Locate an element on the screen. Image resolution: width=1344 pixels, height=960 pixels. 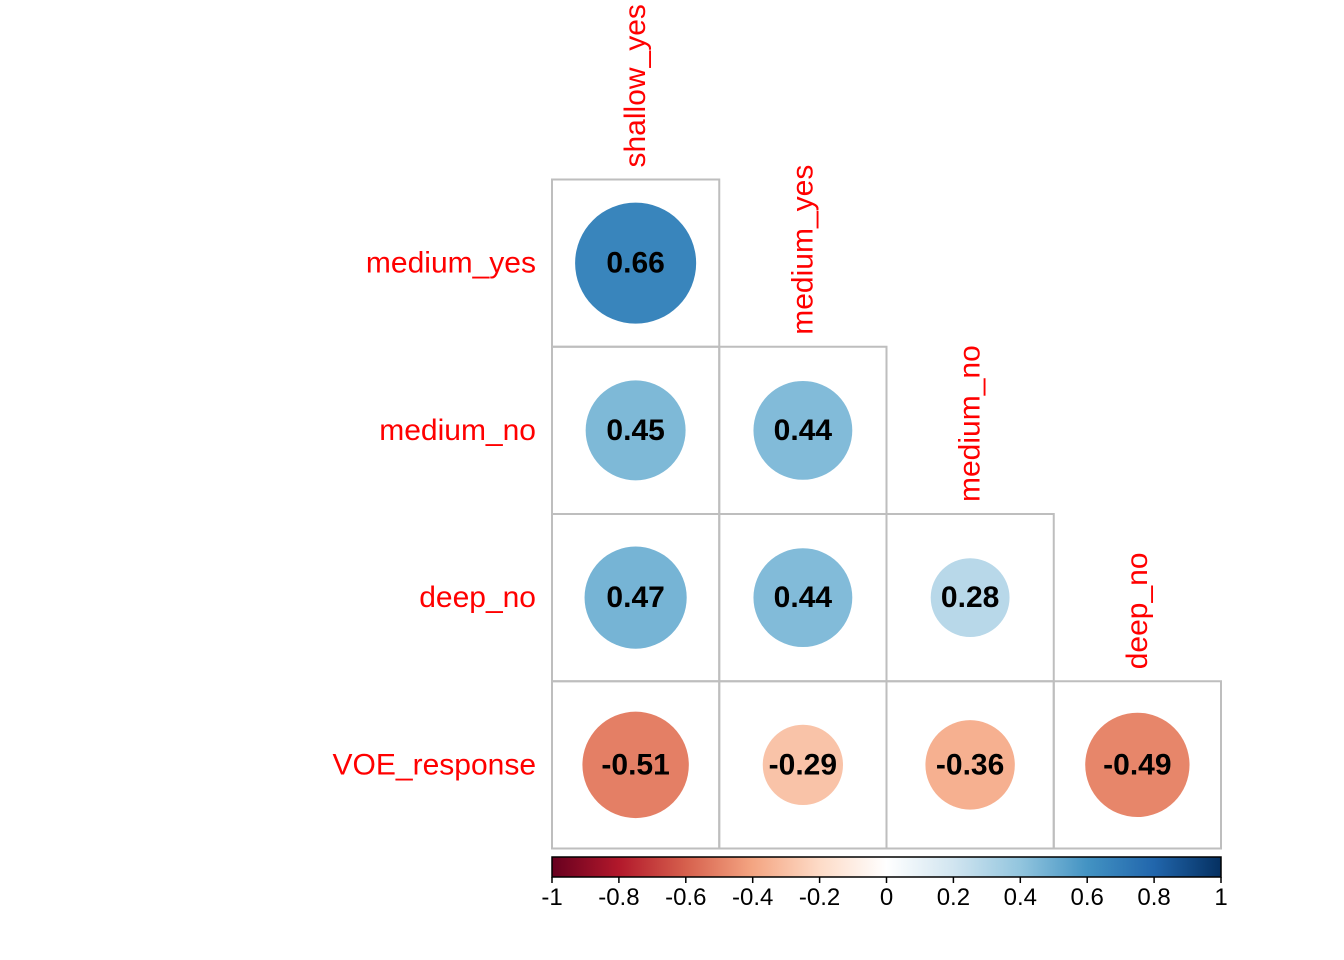
legend-tick-label: -0.2 is located at coordinates (819, 897).